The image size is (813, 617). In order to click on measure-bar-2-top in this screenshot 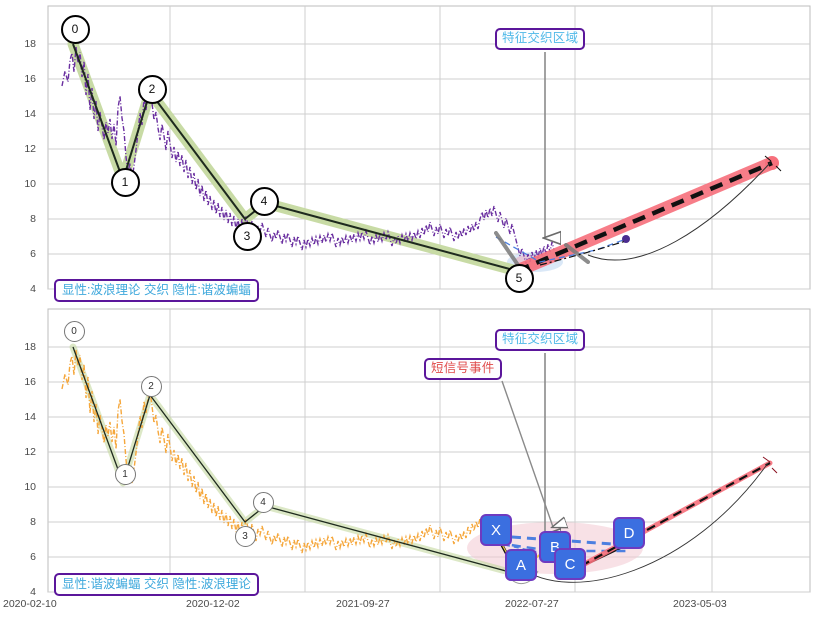, I will do `click(577, 253)`.